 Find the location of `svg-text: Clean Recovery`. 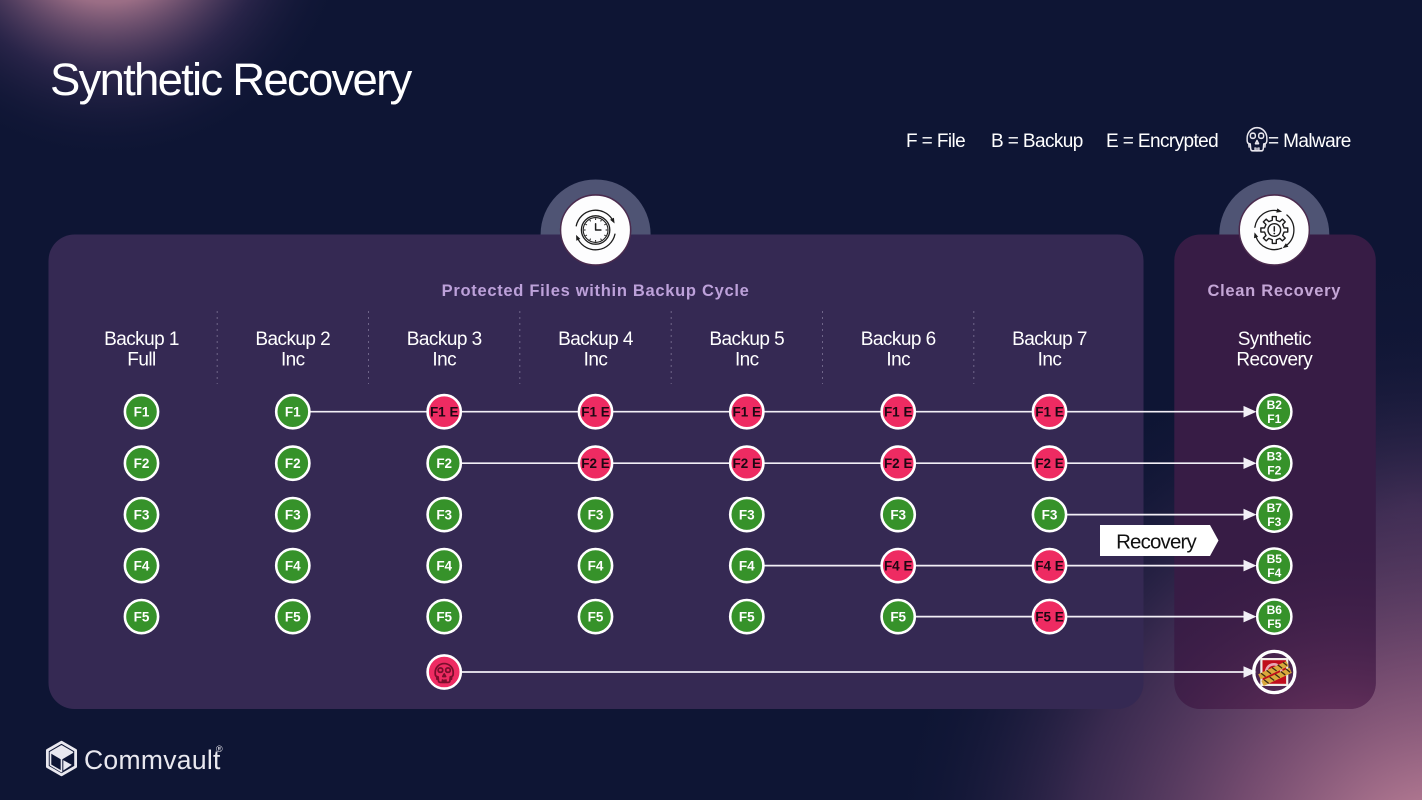

svg-text: Clean Recovery is located at coordinates (1274, 291).